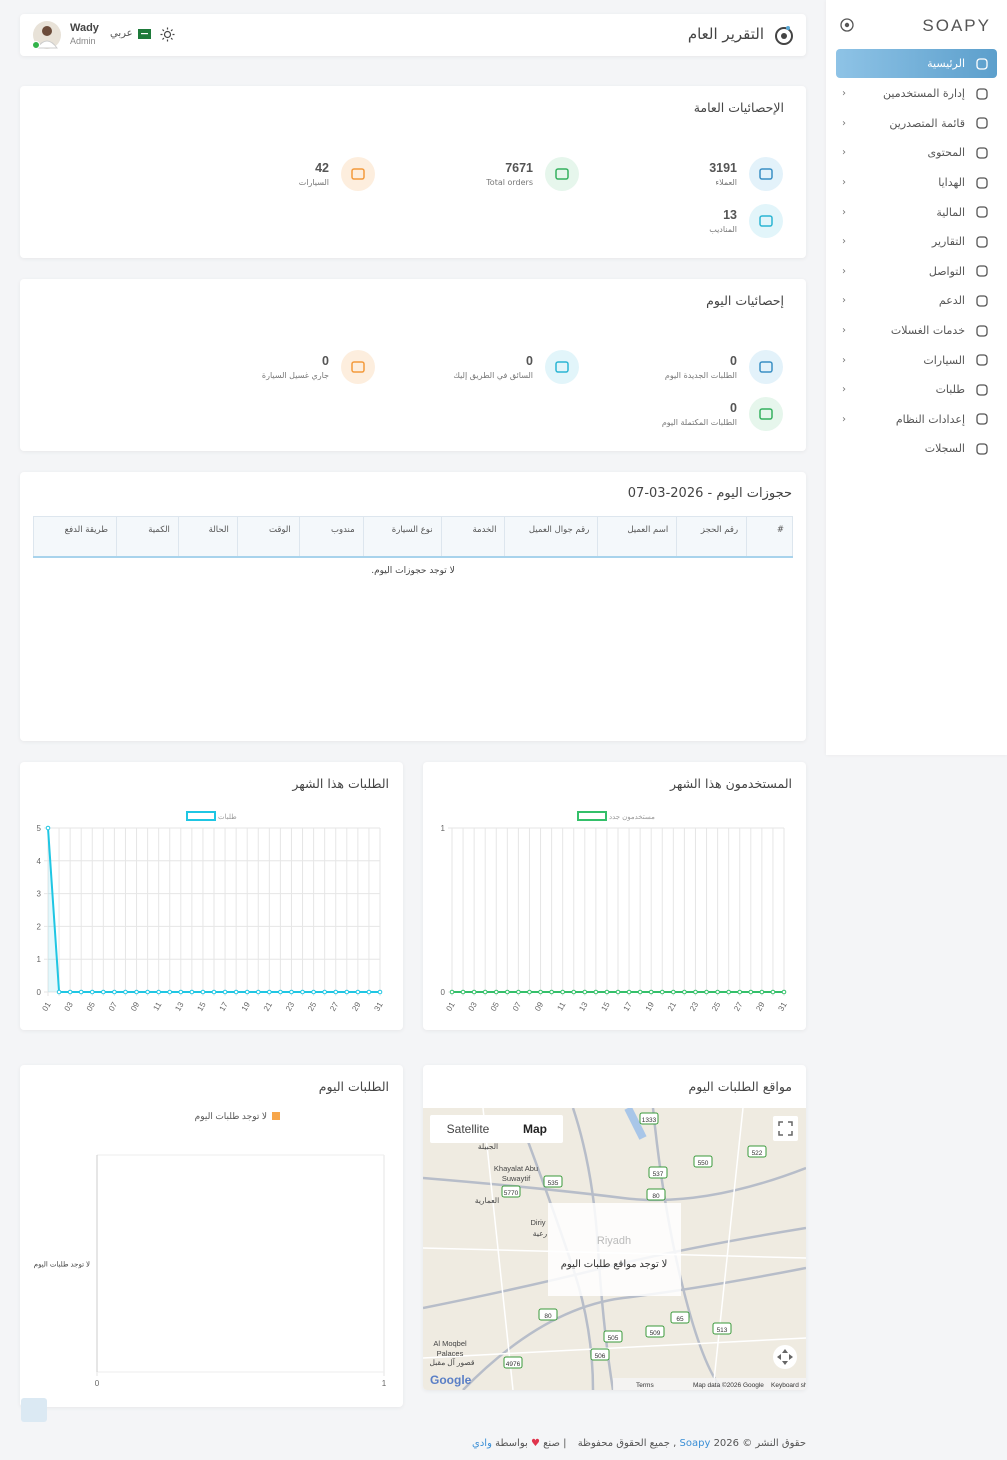  Describe the element at coordinates (950, 212) in the screenshot. I see `nav-label: المالية` at that location.